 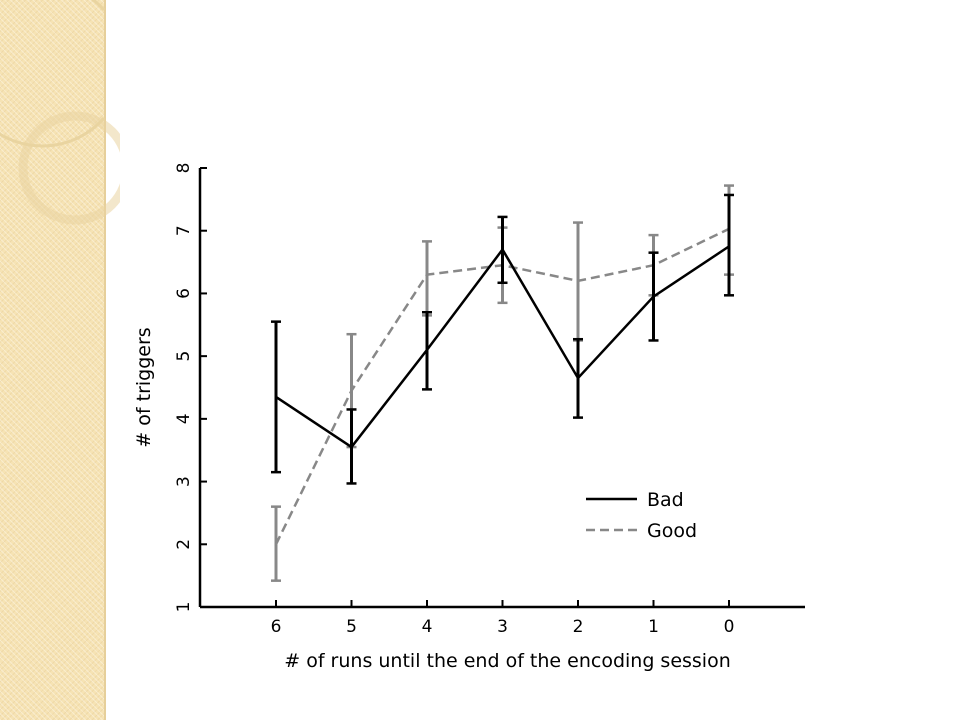 What do you see at coordinates (578, 627) in the screenshot?
I see `x-tick-label: 2` at bounding box center [578, 627].